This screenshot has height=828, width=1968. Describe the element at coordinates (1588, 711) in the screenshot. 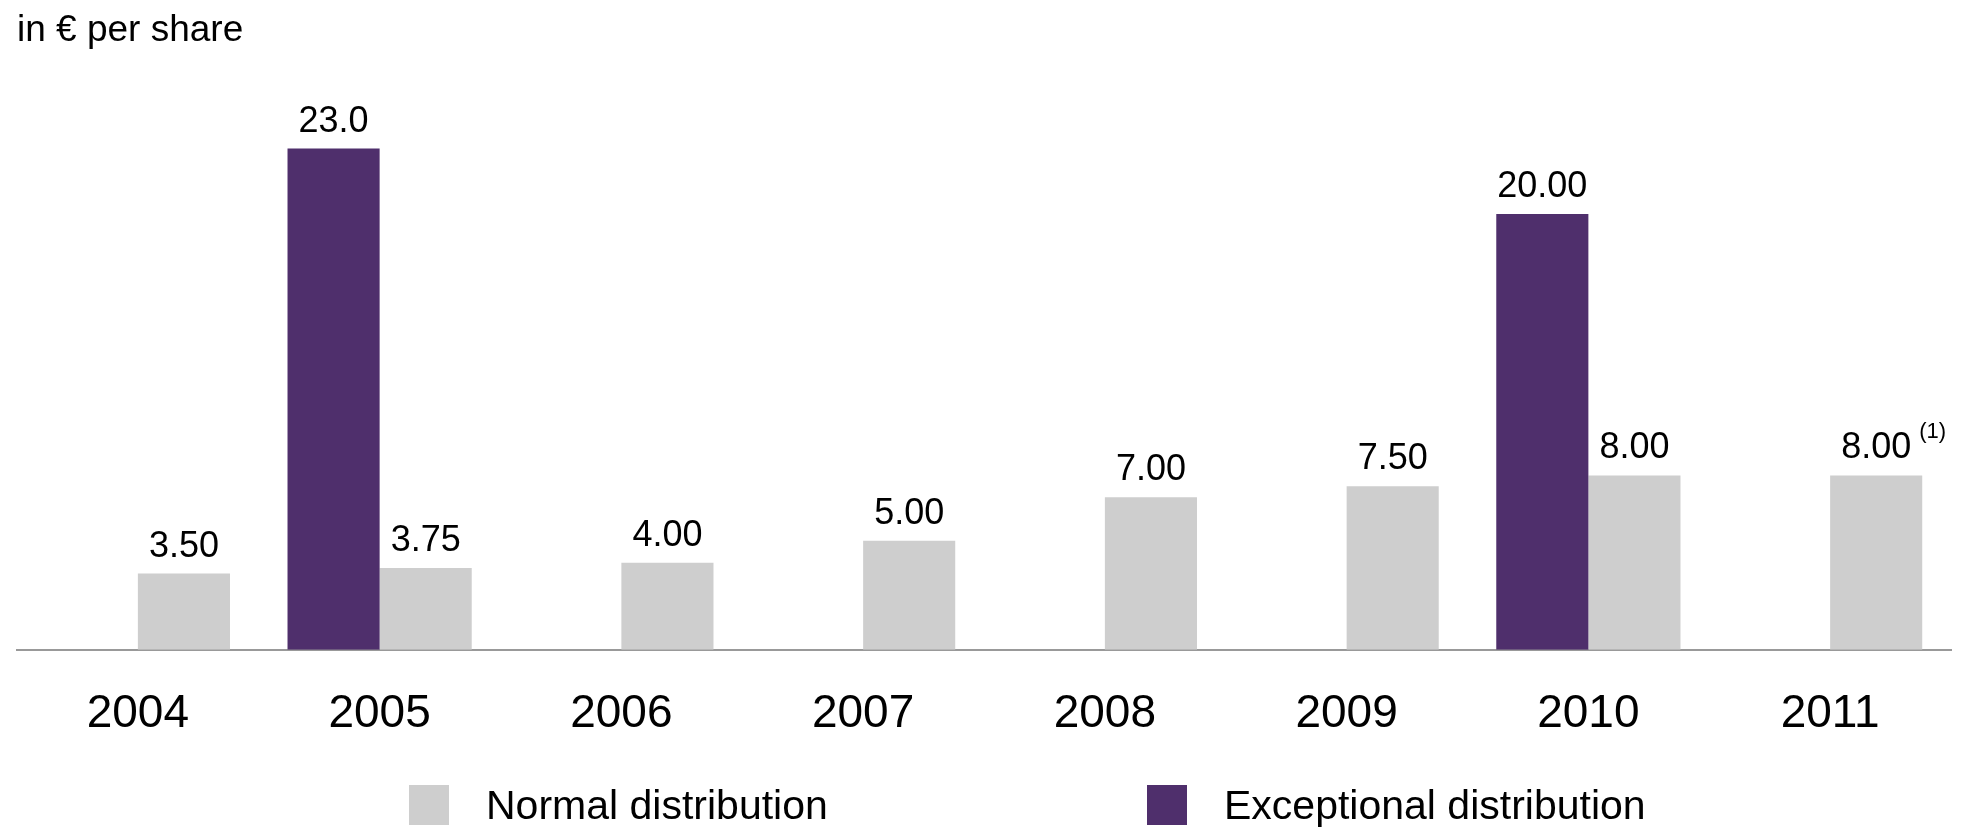

I see `x-tick-label: 2010` at that location.